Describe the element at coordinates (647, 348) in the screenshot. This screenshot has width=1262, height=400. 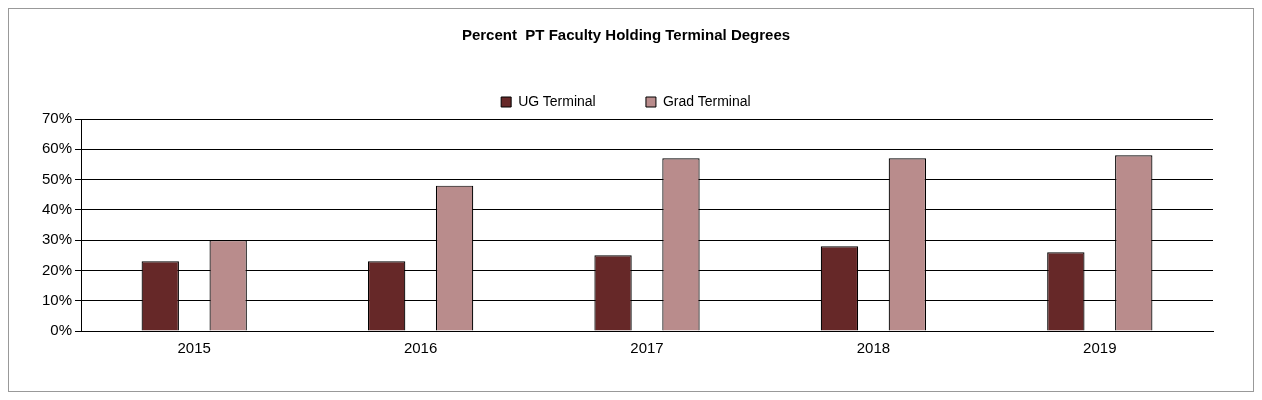
I see `x-tick-label: 2017` at that location.